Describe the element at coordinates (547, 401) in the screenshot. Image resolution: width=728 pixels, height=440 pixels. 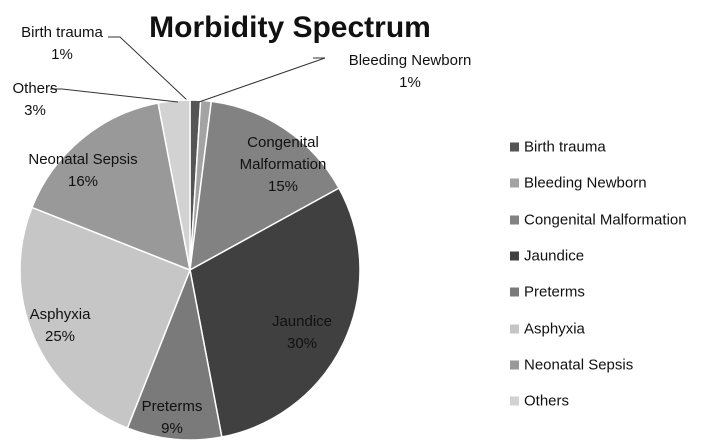
I see `legend-label: Others` at that location.